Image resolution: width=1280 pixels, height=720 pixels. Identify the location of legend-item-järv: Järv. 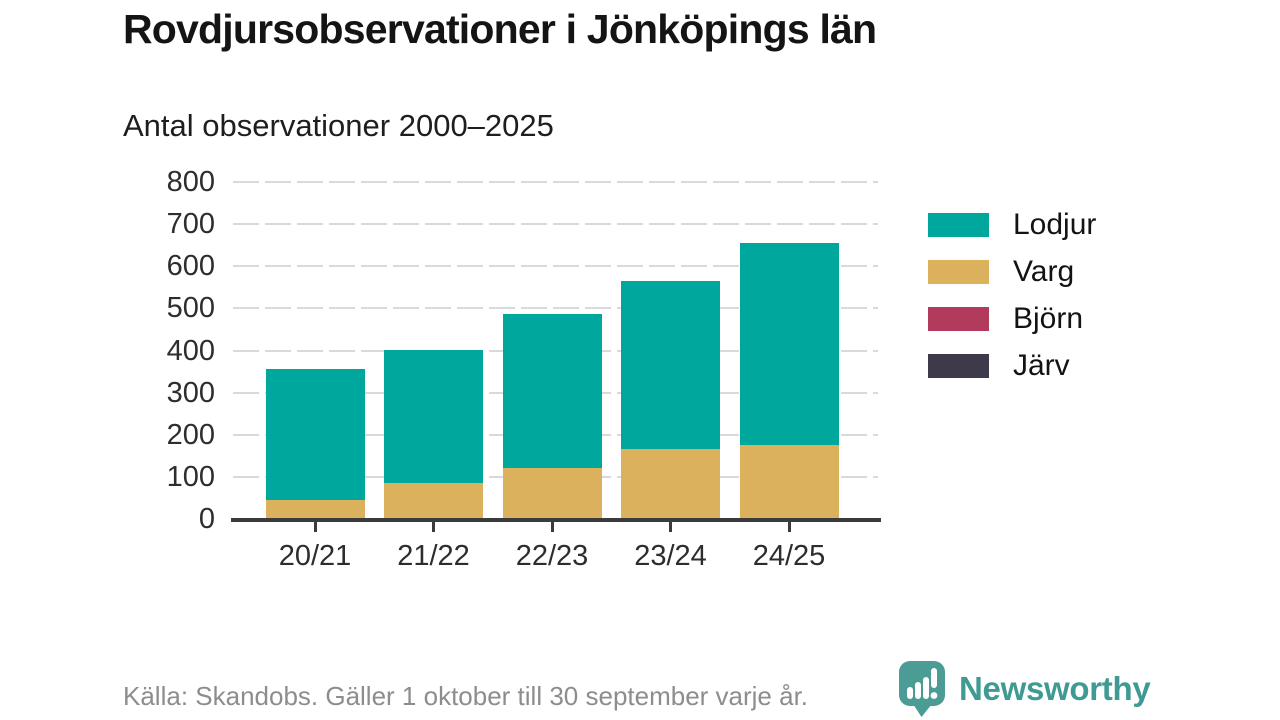
(999, 365).